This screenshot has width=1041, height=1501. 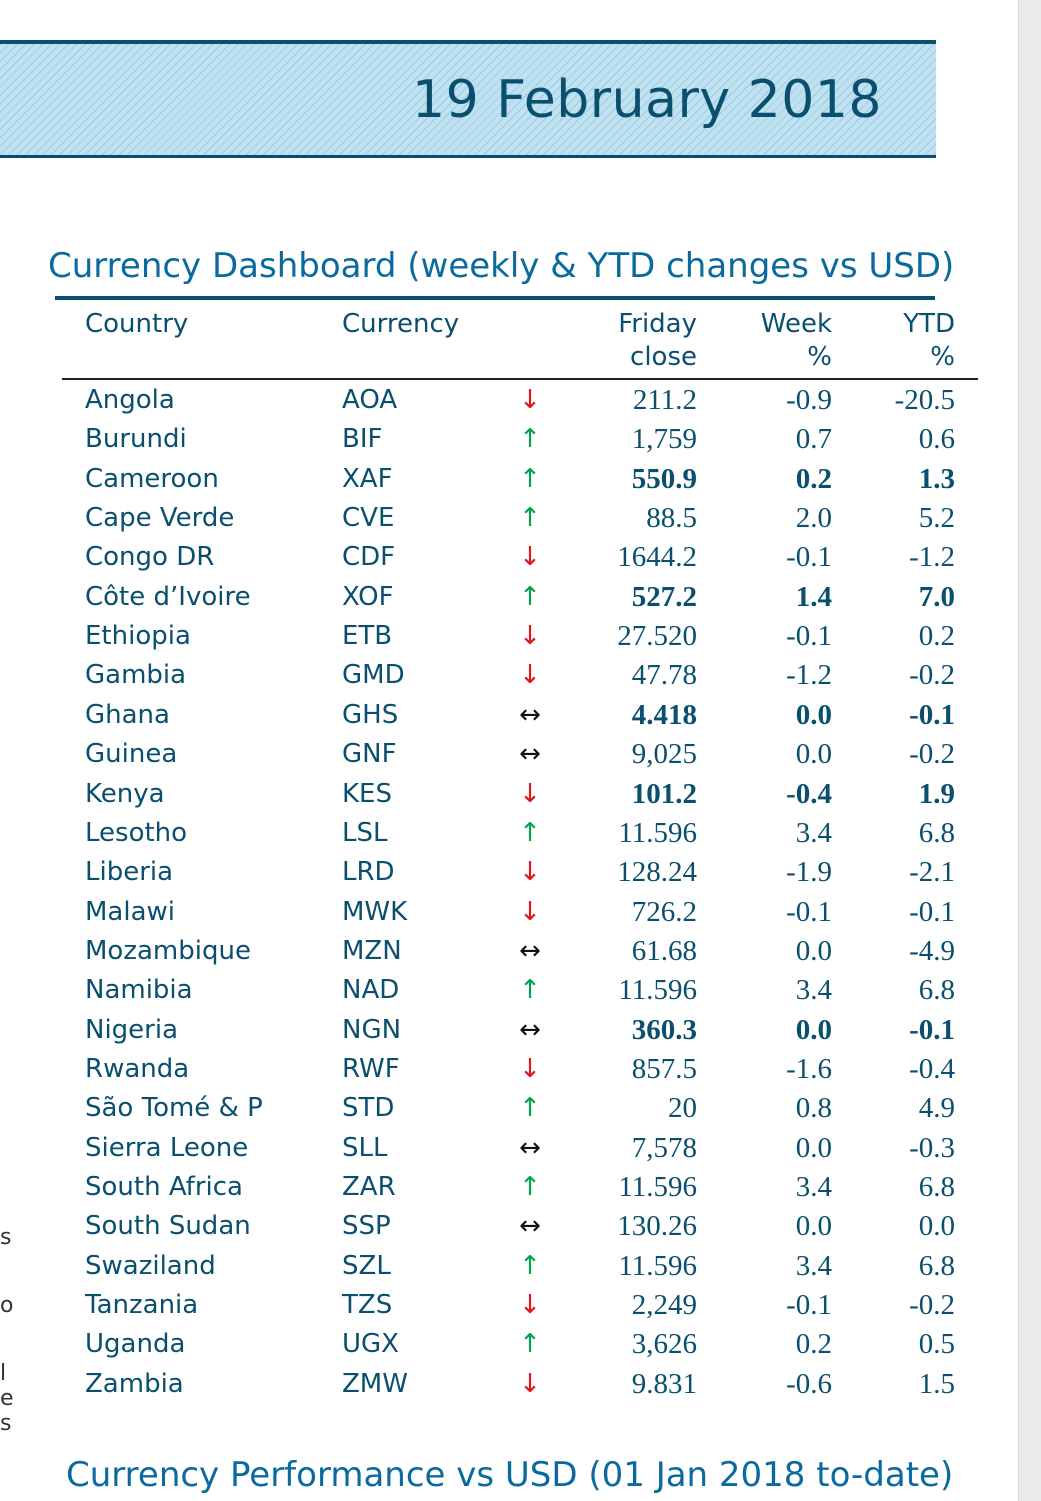 I want to click on table-row: Ghana GHS ↔ 4.418 0.0 -0.1, so click(x=500, y=715).